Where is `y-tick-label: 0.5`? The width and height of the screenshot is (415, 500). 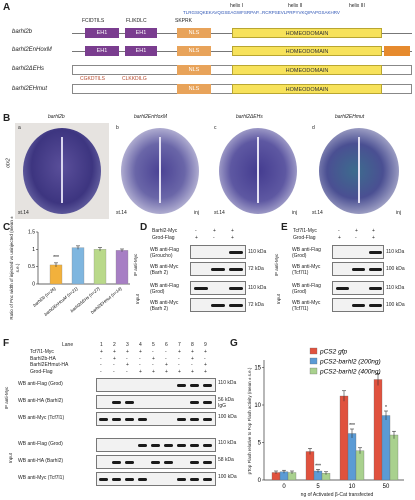
y-tick-label: 0.5 is located at coordinates (31, 267).